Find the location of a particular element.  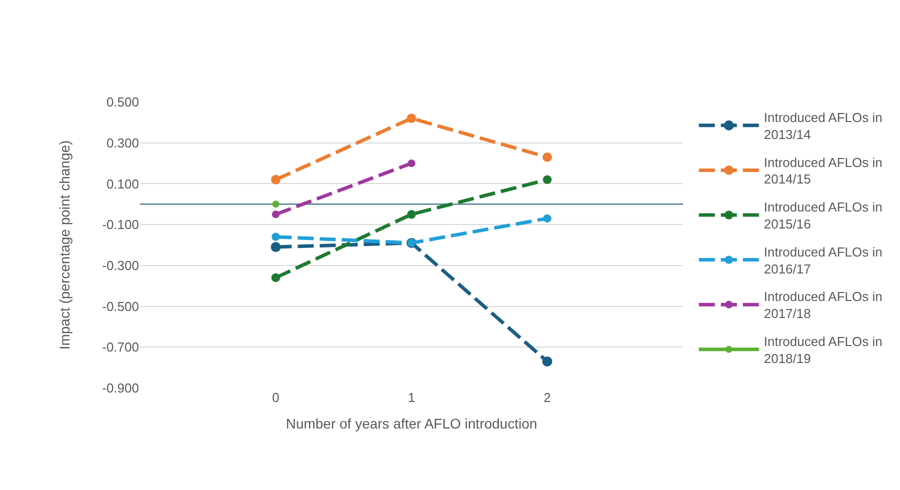

legend-label: Introduced AFLOs in 2015/16 is located at coordinates (823, 216).